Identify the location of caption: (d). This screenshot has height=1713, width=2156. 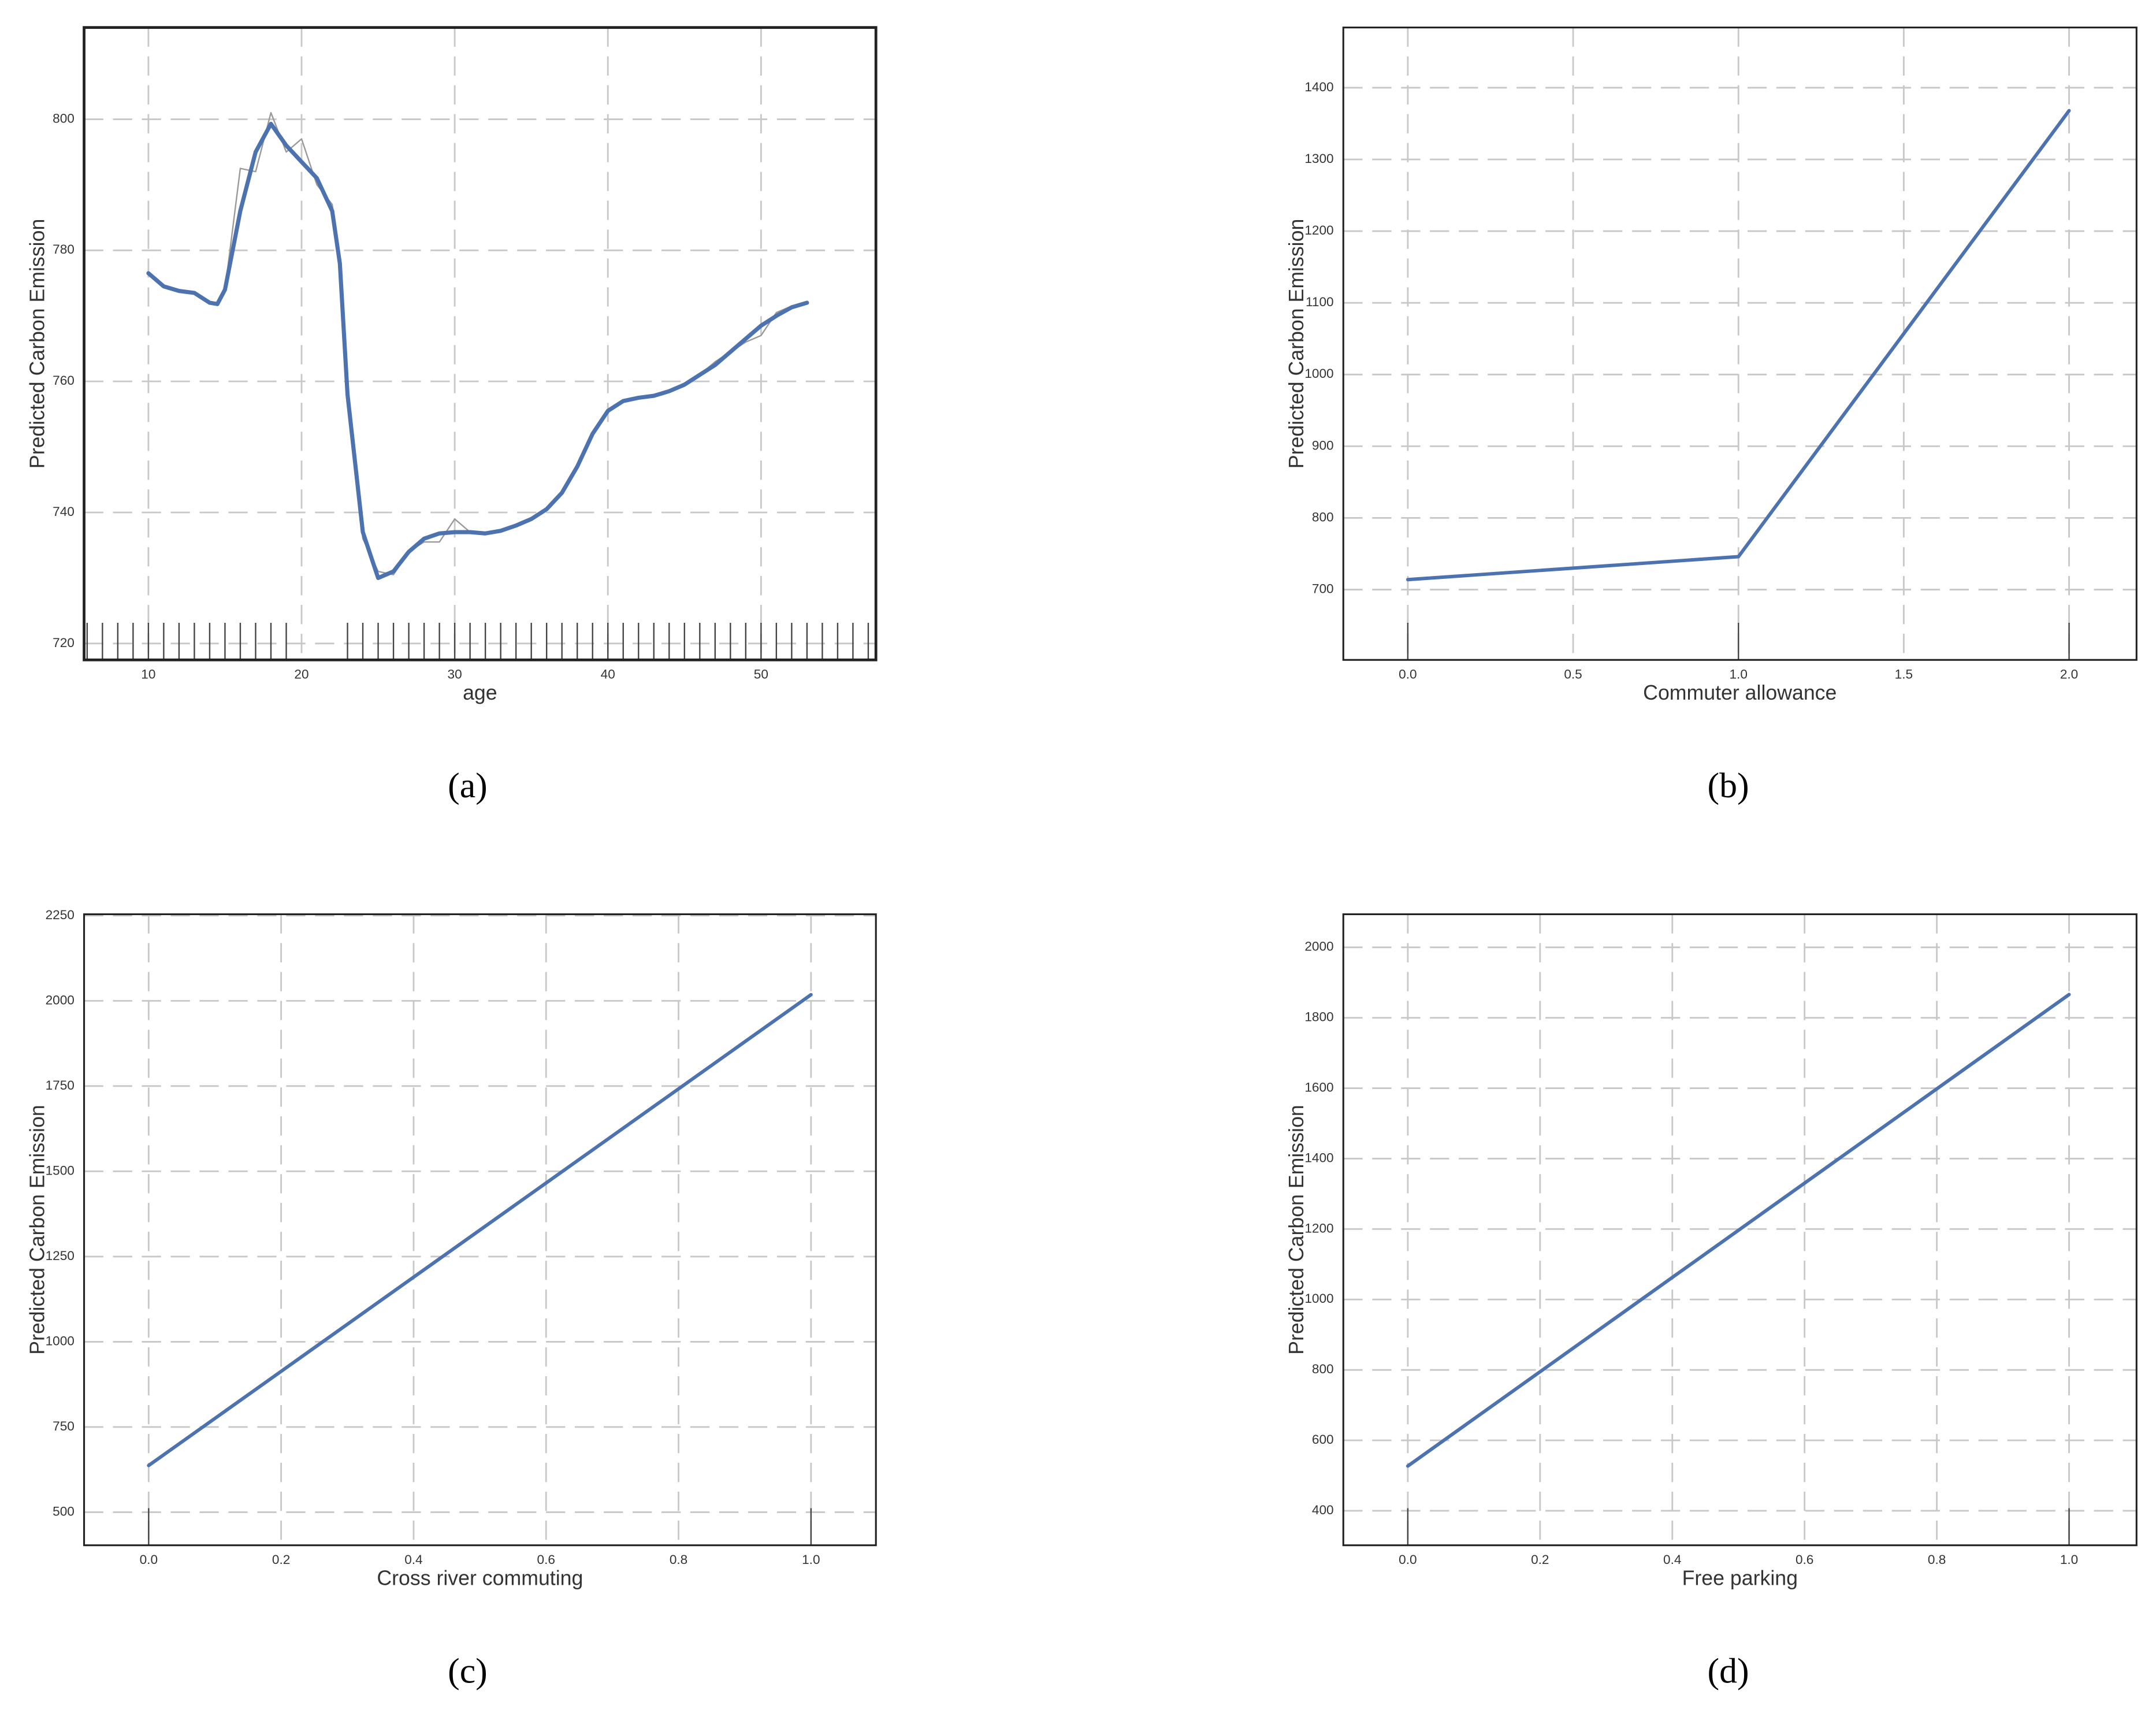
(1728, 1671).